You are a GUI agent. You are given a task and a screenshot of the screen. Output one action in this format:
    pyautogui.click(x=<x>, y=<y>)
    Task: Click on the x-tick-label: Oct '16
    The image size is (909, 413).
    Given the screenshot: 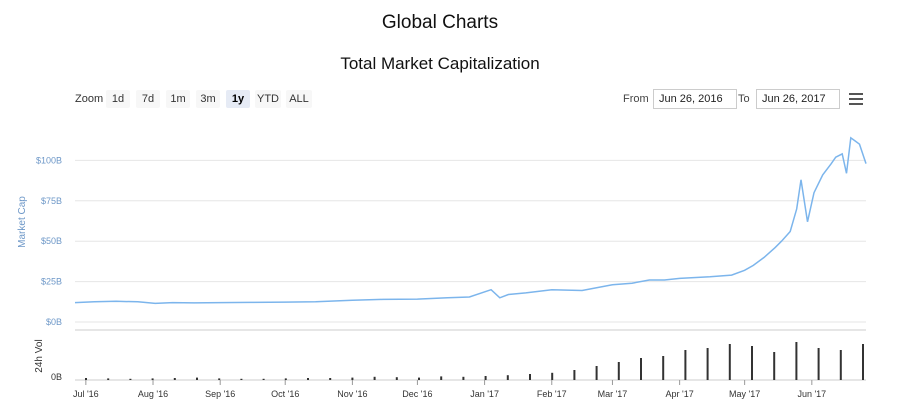 What is the action you would take?
    pyautogui.click(x=285, y=394)
    